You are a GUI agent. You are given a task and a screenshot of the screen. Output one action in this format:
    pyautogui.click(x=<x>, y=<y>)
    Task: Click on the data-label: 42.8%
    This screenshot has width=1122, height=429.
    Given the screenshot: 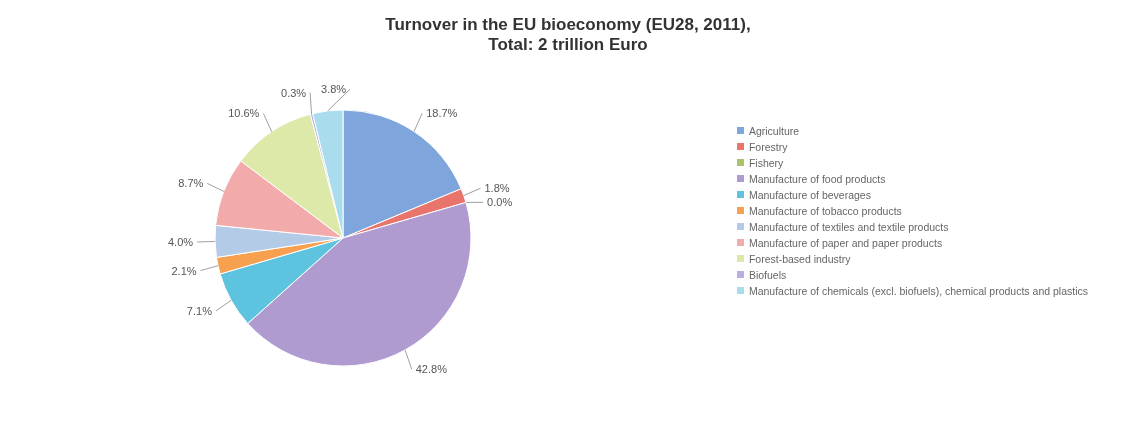 What is the action you would take?
    pyautogui.click(x=431, y=369)
    